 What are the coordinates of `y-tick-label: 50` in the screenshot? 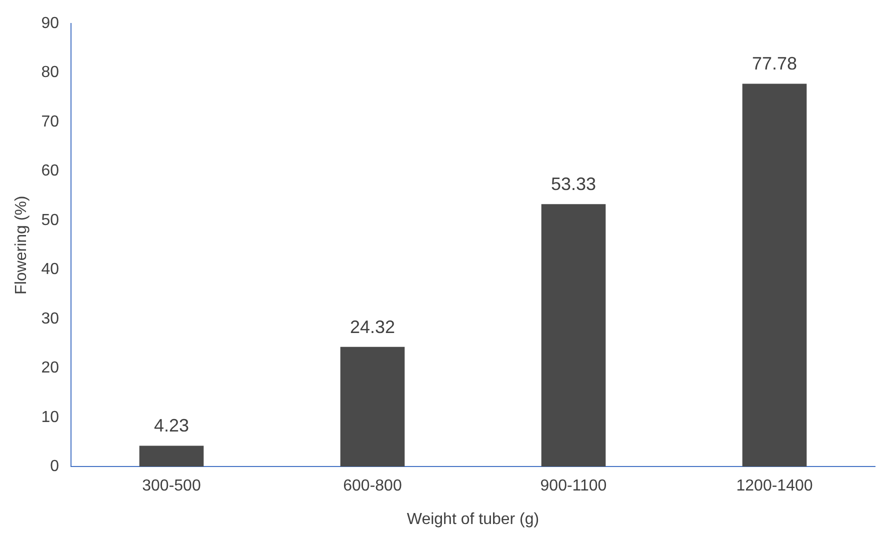 It's located at (50, 220).